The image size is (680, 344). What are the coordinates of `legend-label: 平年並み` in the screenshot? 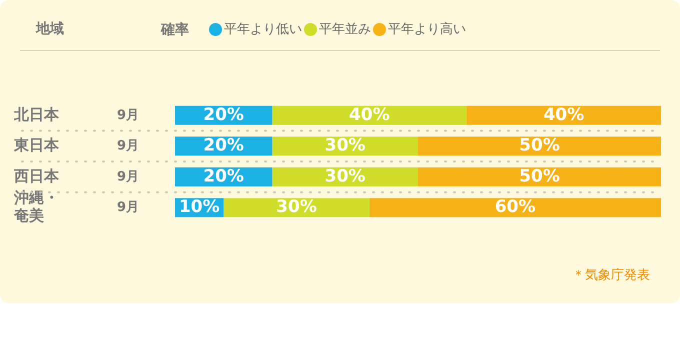 It's located at (345, 29).